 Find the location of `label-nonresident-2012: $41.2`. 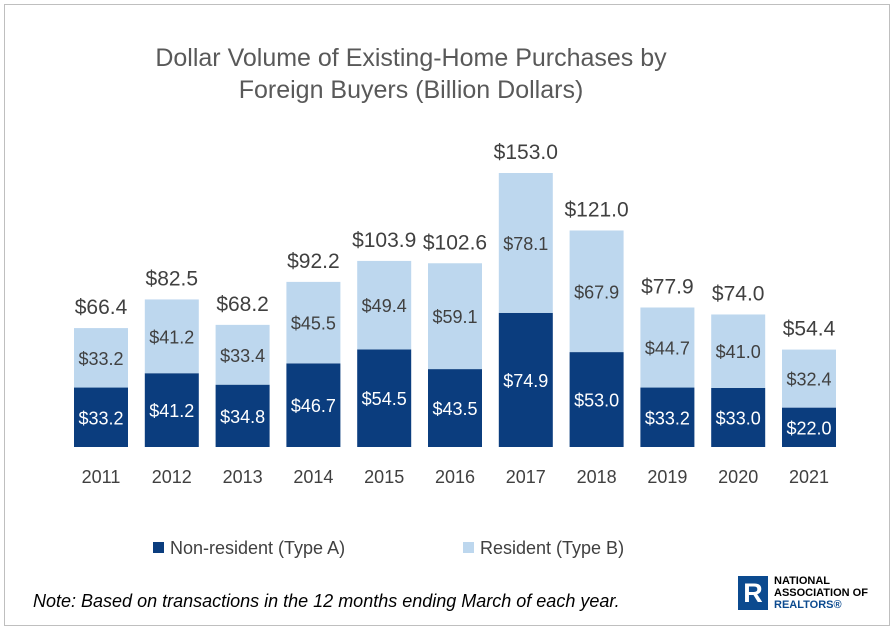

label-nonresident-2012: $41.2 is located at coordinates (171, 411).